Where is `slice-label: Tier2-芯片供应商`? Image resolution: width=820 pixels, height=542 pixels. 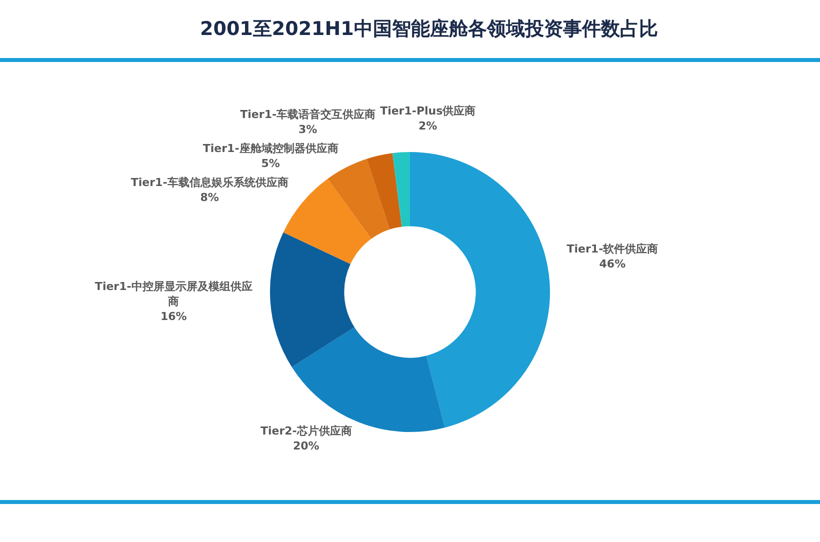 slice-label: Tier2-芯片供应商 is located at coordinates (306, 431).